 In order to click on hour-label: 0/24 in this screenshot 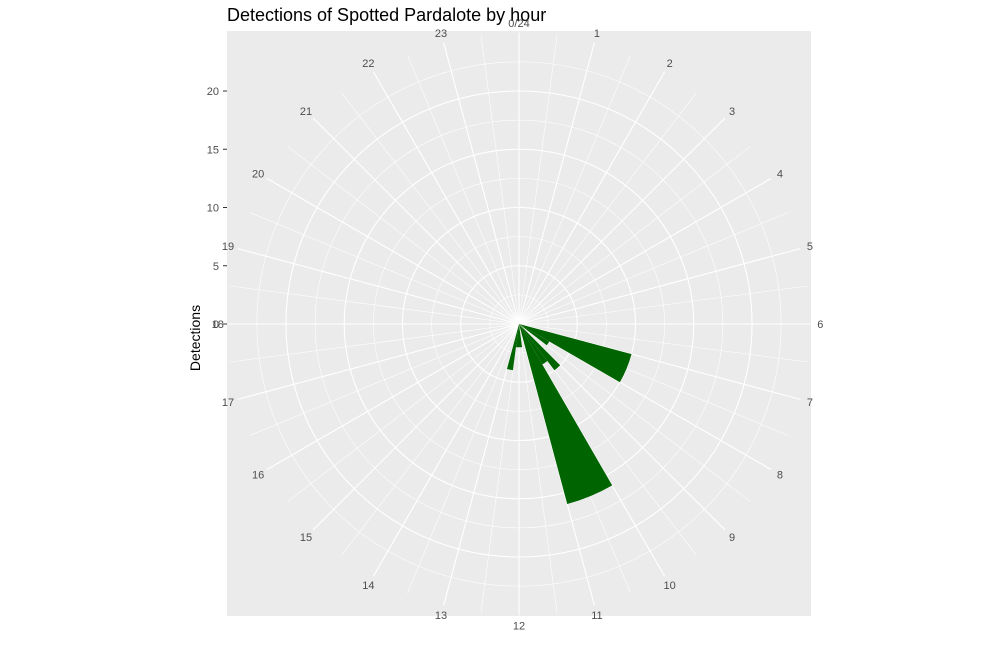, I will do `click(518, 24)`.